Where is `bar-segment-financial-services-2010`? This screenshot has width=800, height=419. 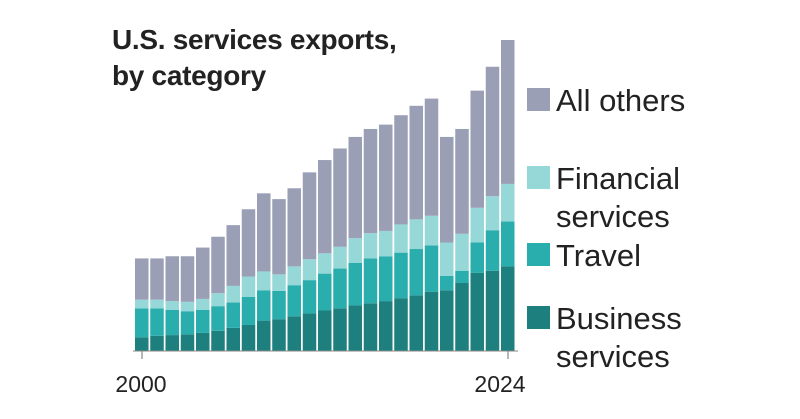 bar-segment-financial-services-2010 is located at coordinates (294, 276).